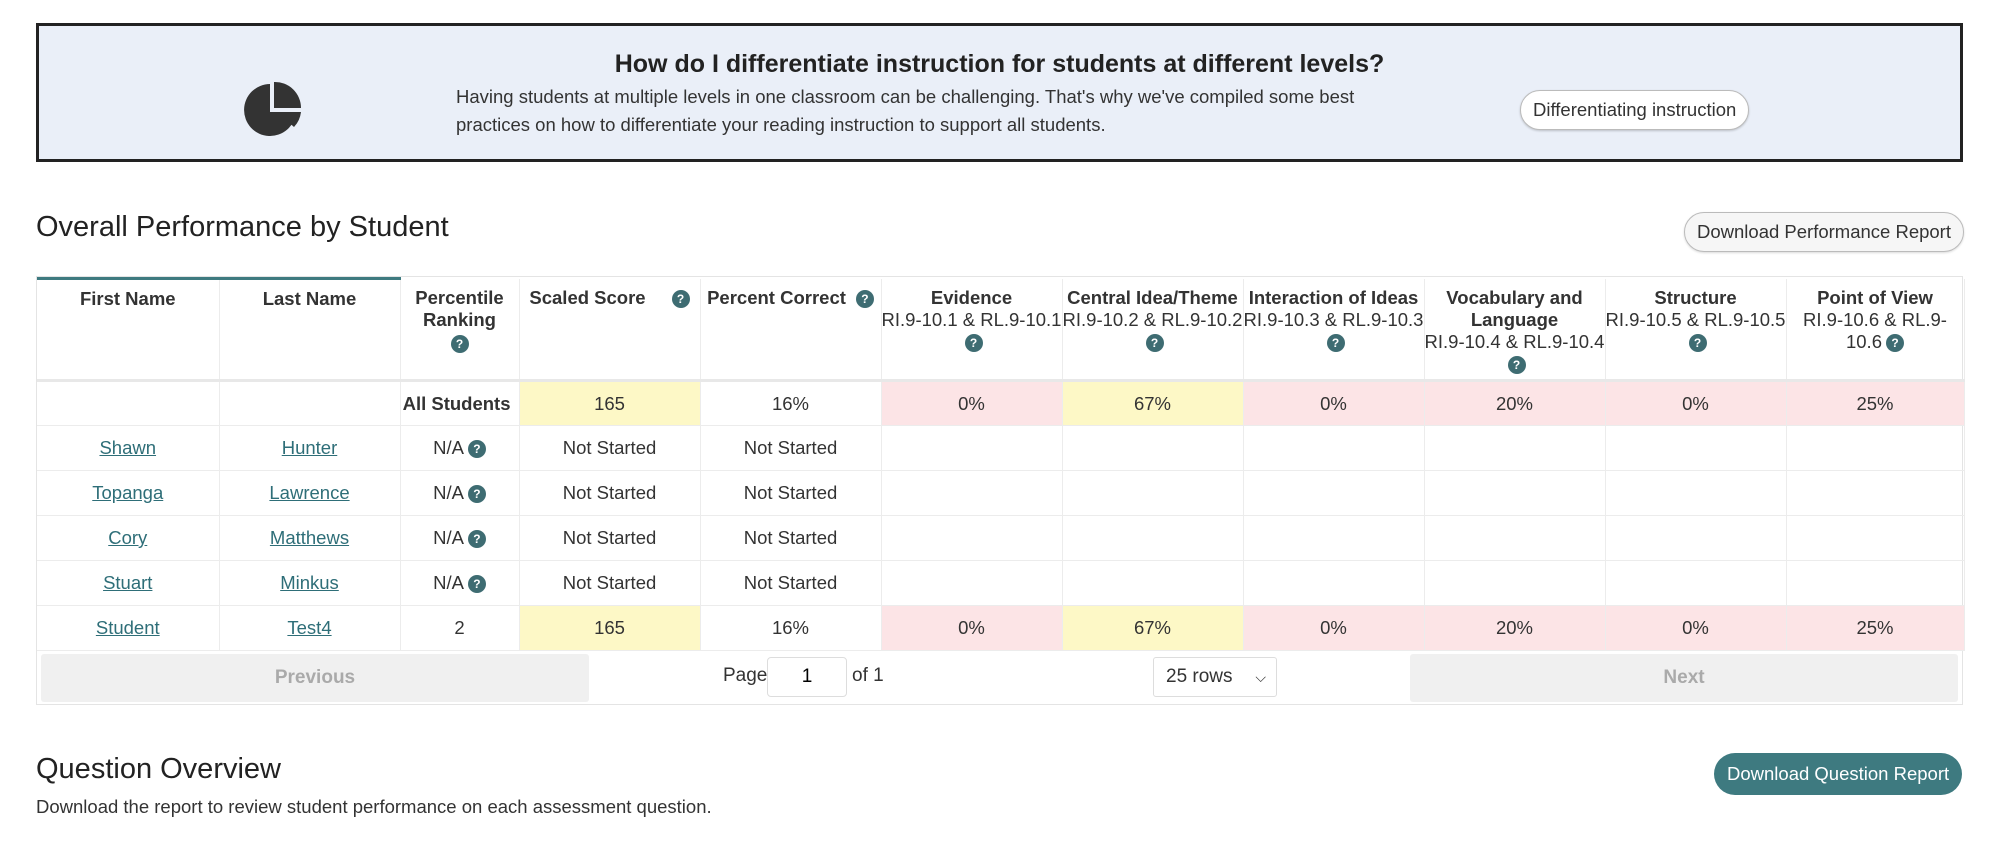 This screenshot has width=2000, height=846. Describe the element at coordinates (242, 227) in the screenshot. I see `performance-title: Overall Performance by Student` at that location.